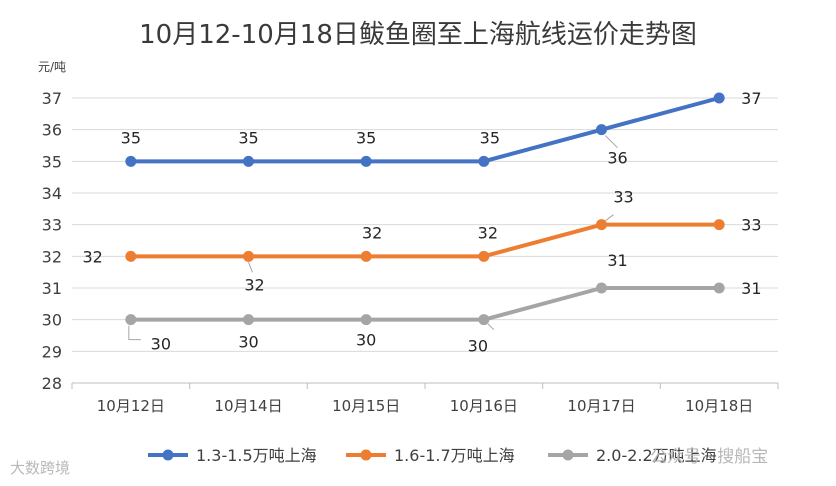 This screenshot has width=836, height=486. I want to click on x-tick-label: 10月14日, so click(248, 406).